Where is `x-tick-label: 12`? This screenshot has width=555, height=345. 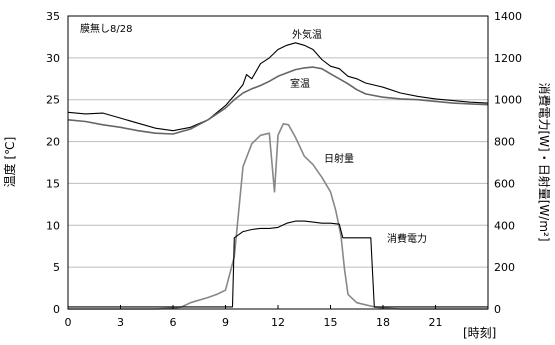 x-tick-label: 12 is located at coordinates (278, 322).